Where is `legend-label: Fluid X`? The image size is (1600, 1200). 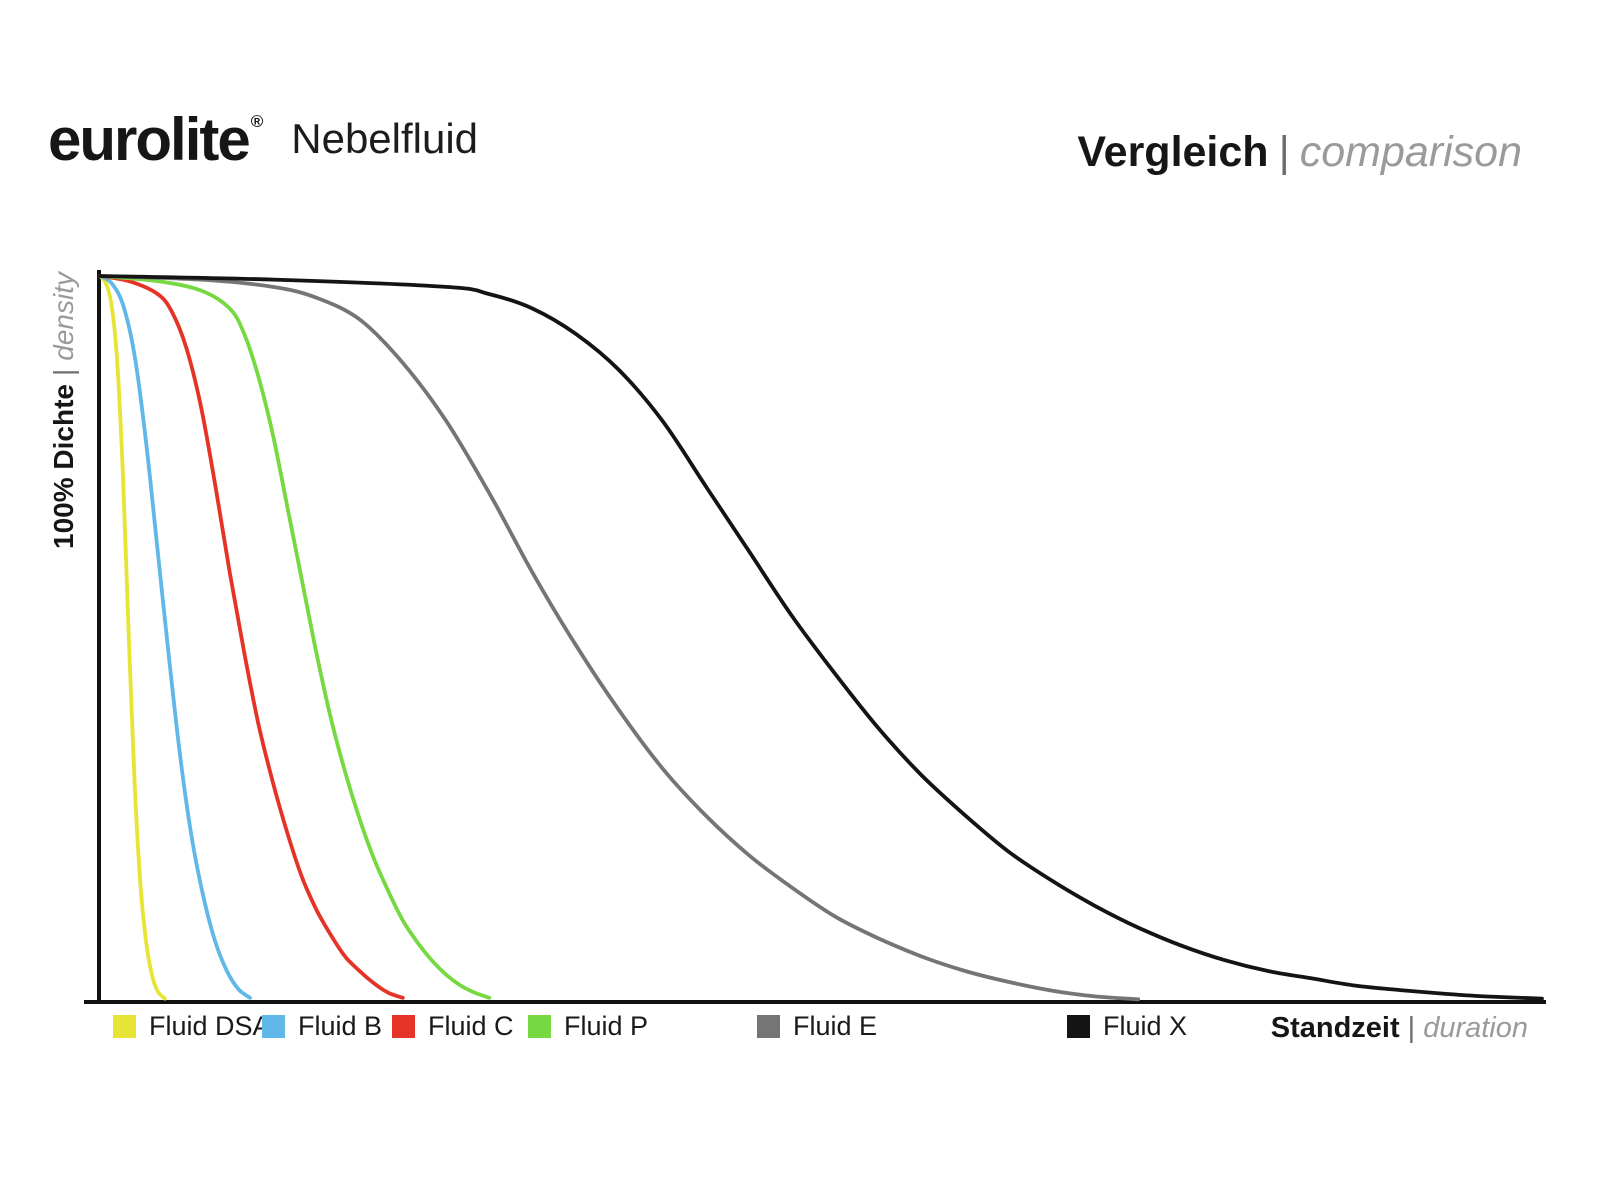 legend-label: Fluid X is located at coordinates (1145, 1026).